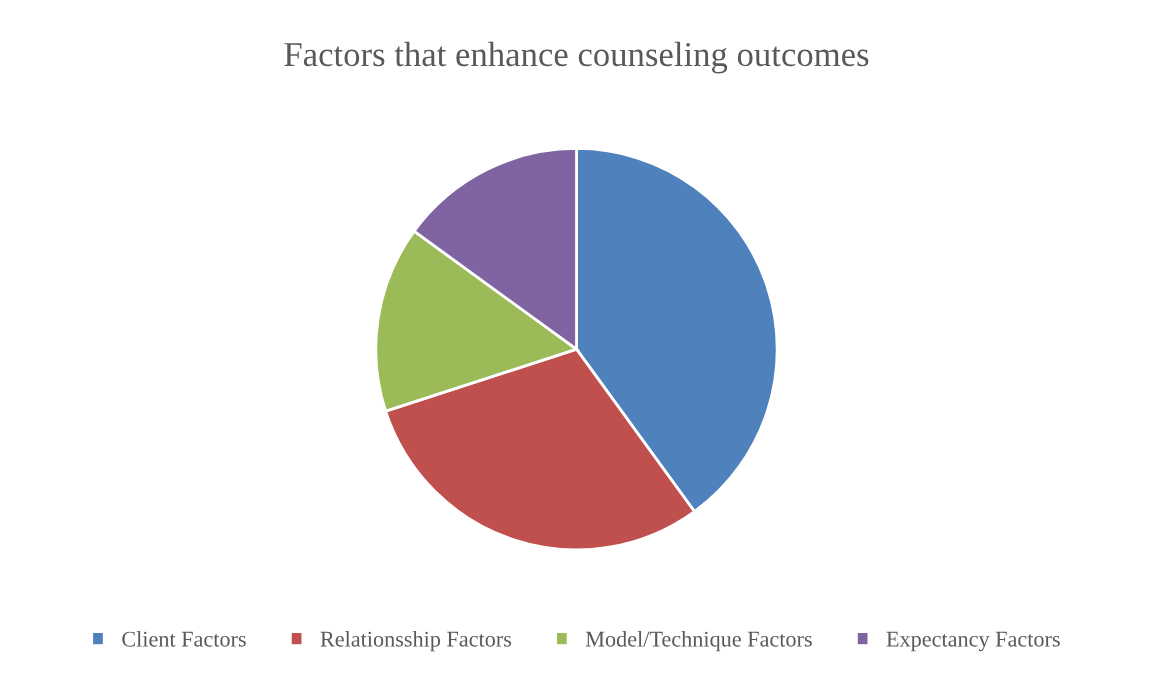  What do you see at coordinates (576, 57) in the screenshot?
I see `chart-title: Factors that enhance counseling outcomes` at bounding box center [576, 57].